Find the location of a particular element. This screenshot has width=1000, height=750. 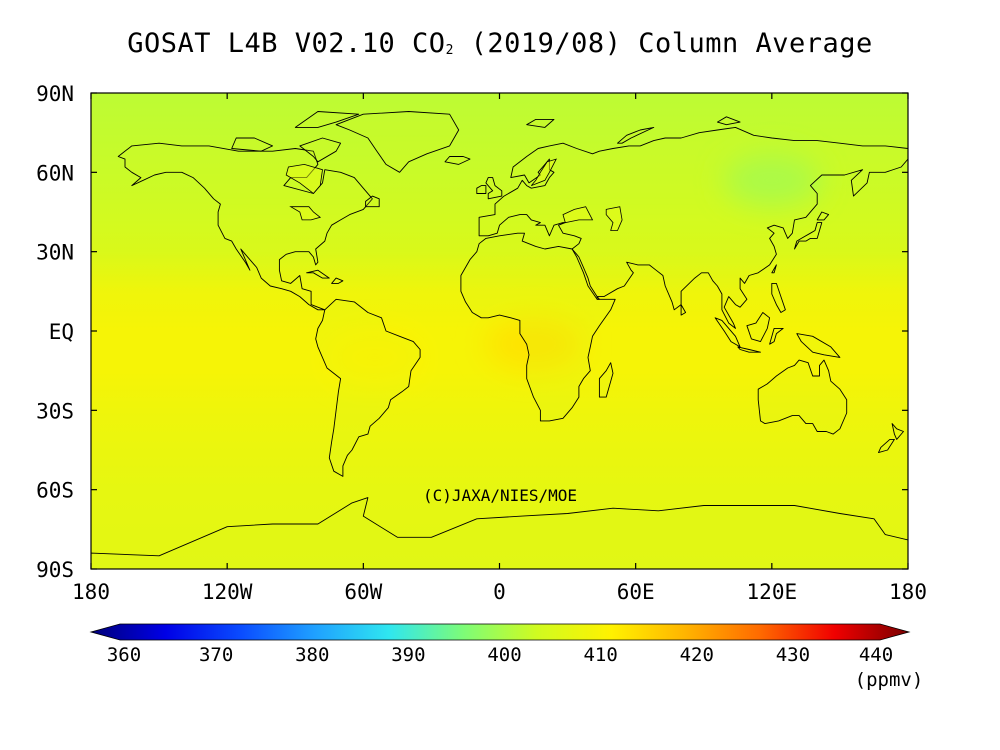

lat-label: 90S is located at coordinates (55, 570).